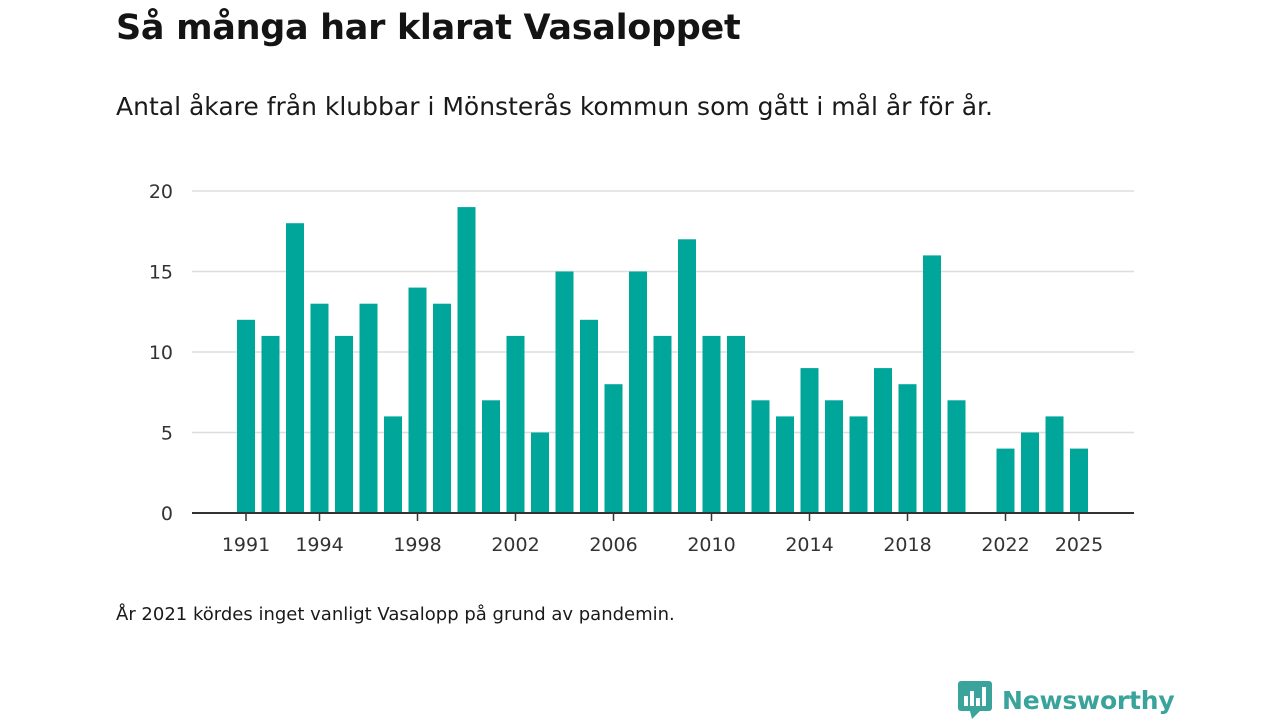 The height and width of the screenshot is (720, 1280). What do you see at coordinates (613, 448) in the screenshot?
I see `bar-2006` at bounding box center [613, 448].